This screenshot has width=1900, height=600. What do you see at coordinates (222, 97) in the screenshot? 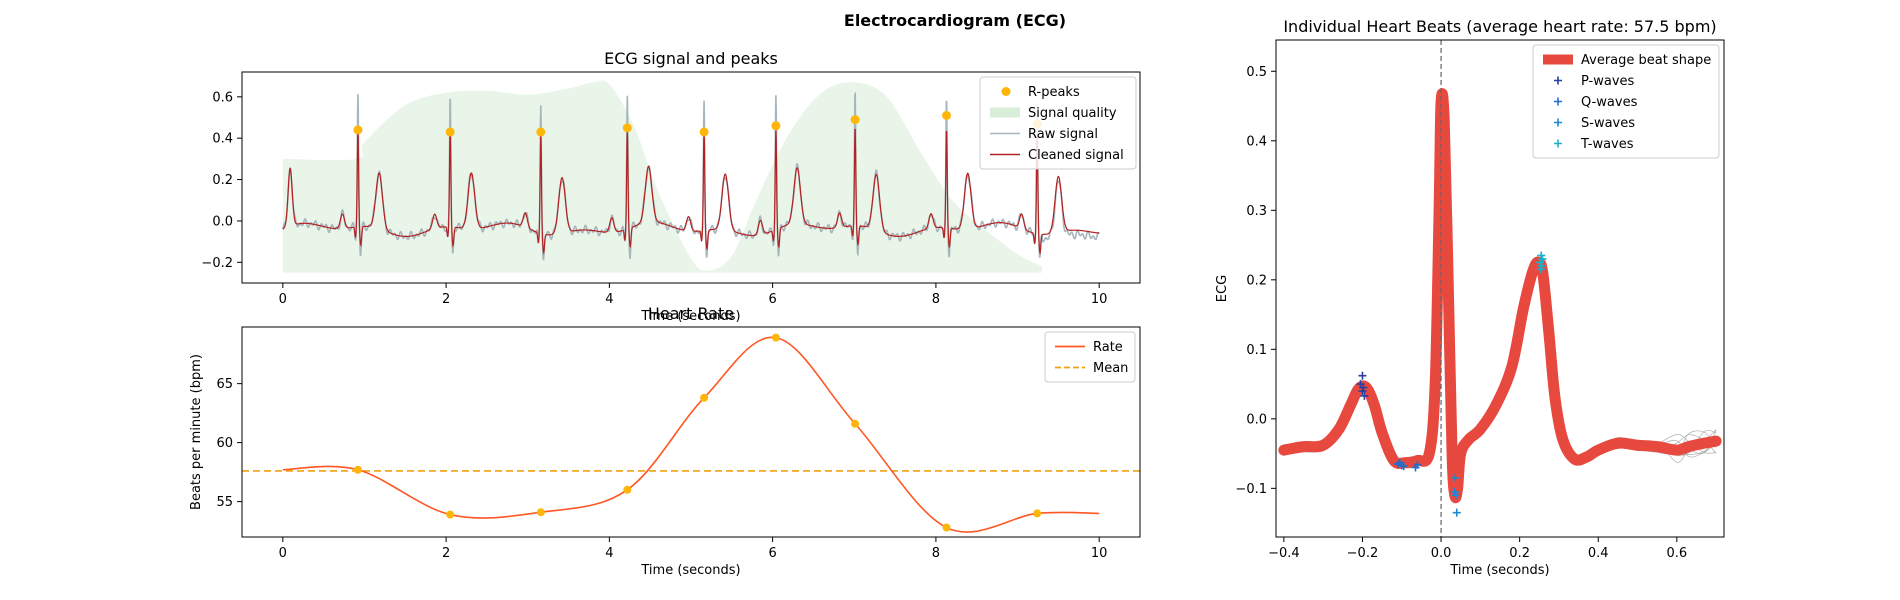
I see `ecg-y-tick-label-4: 0.6` at bounding box center [222, 97].